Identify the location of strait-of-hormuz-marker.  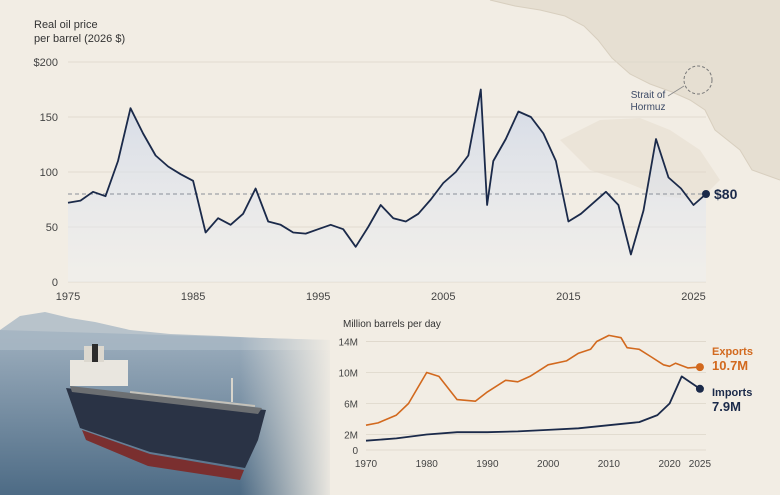
(698, 80).